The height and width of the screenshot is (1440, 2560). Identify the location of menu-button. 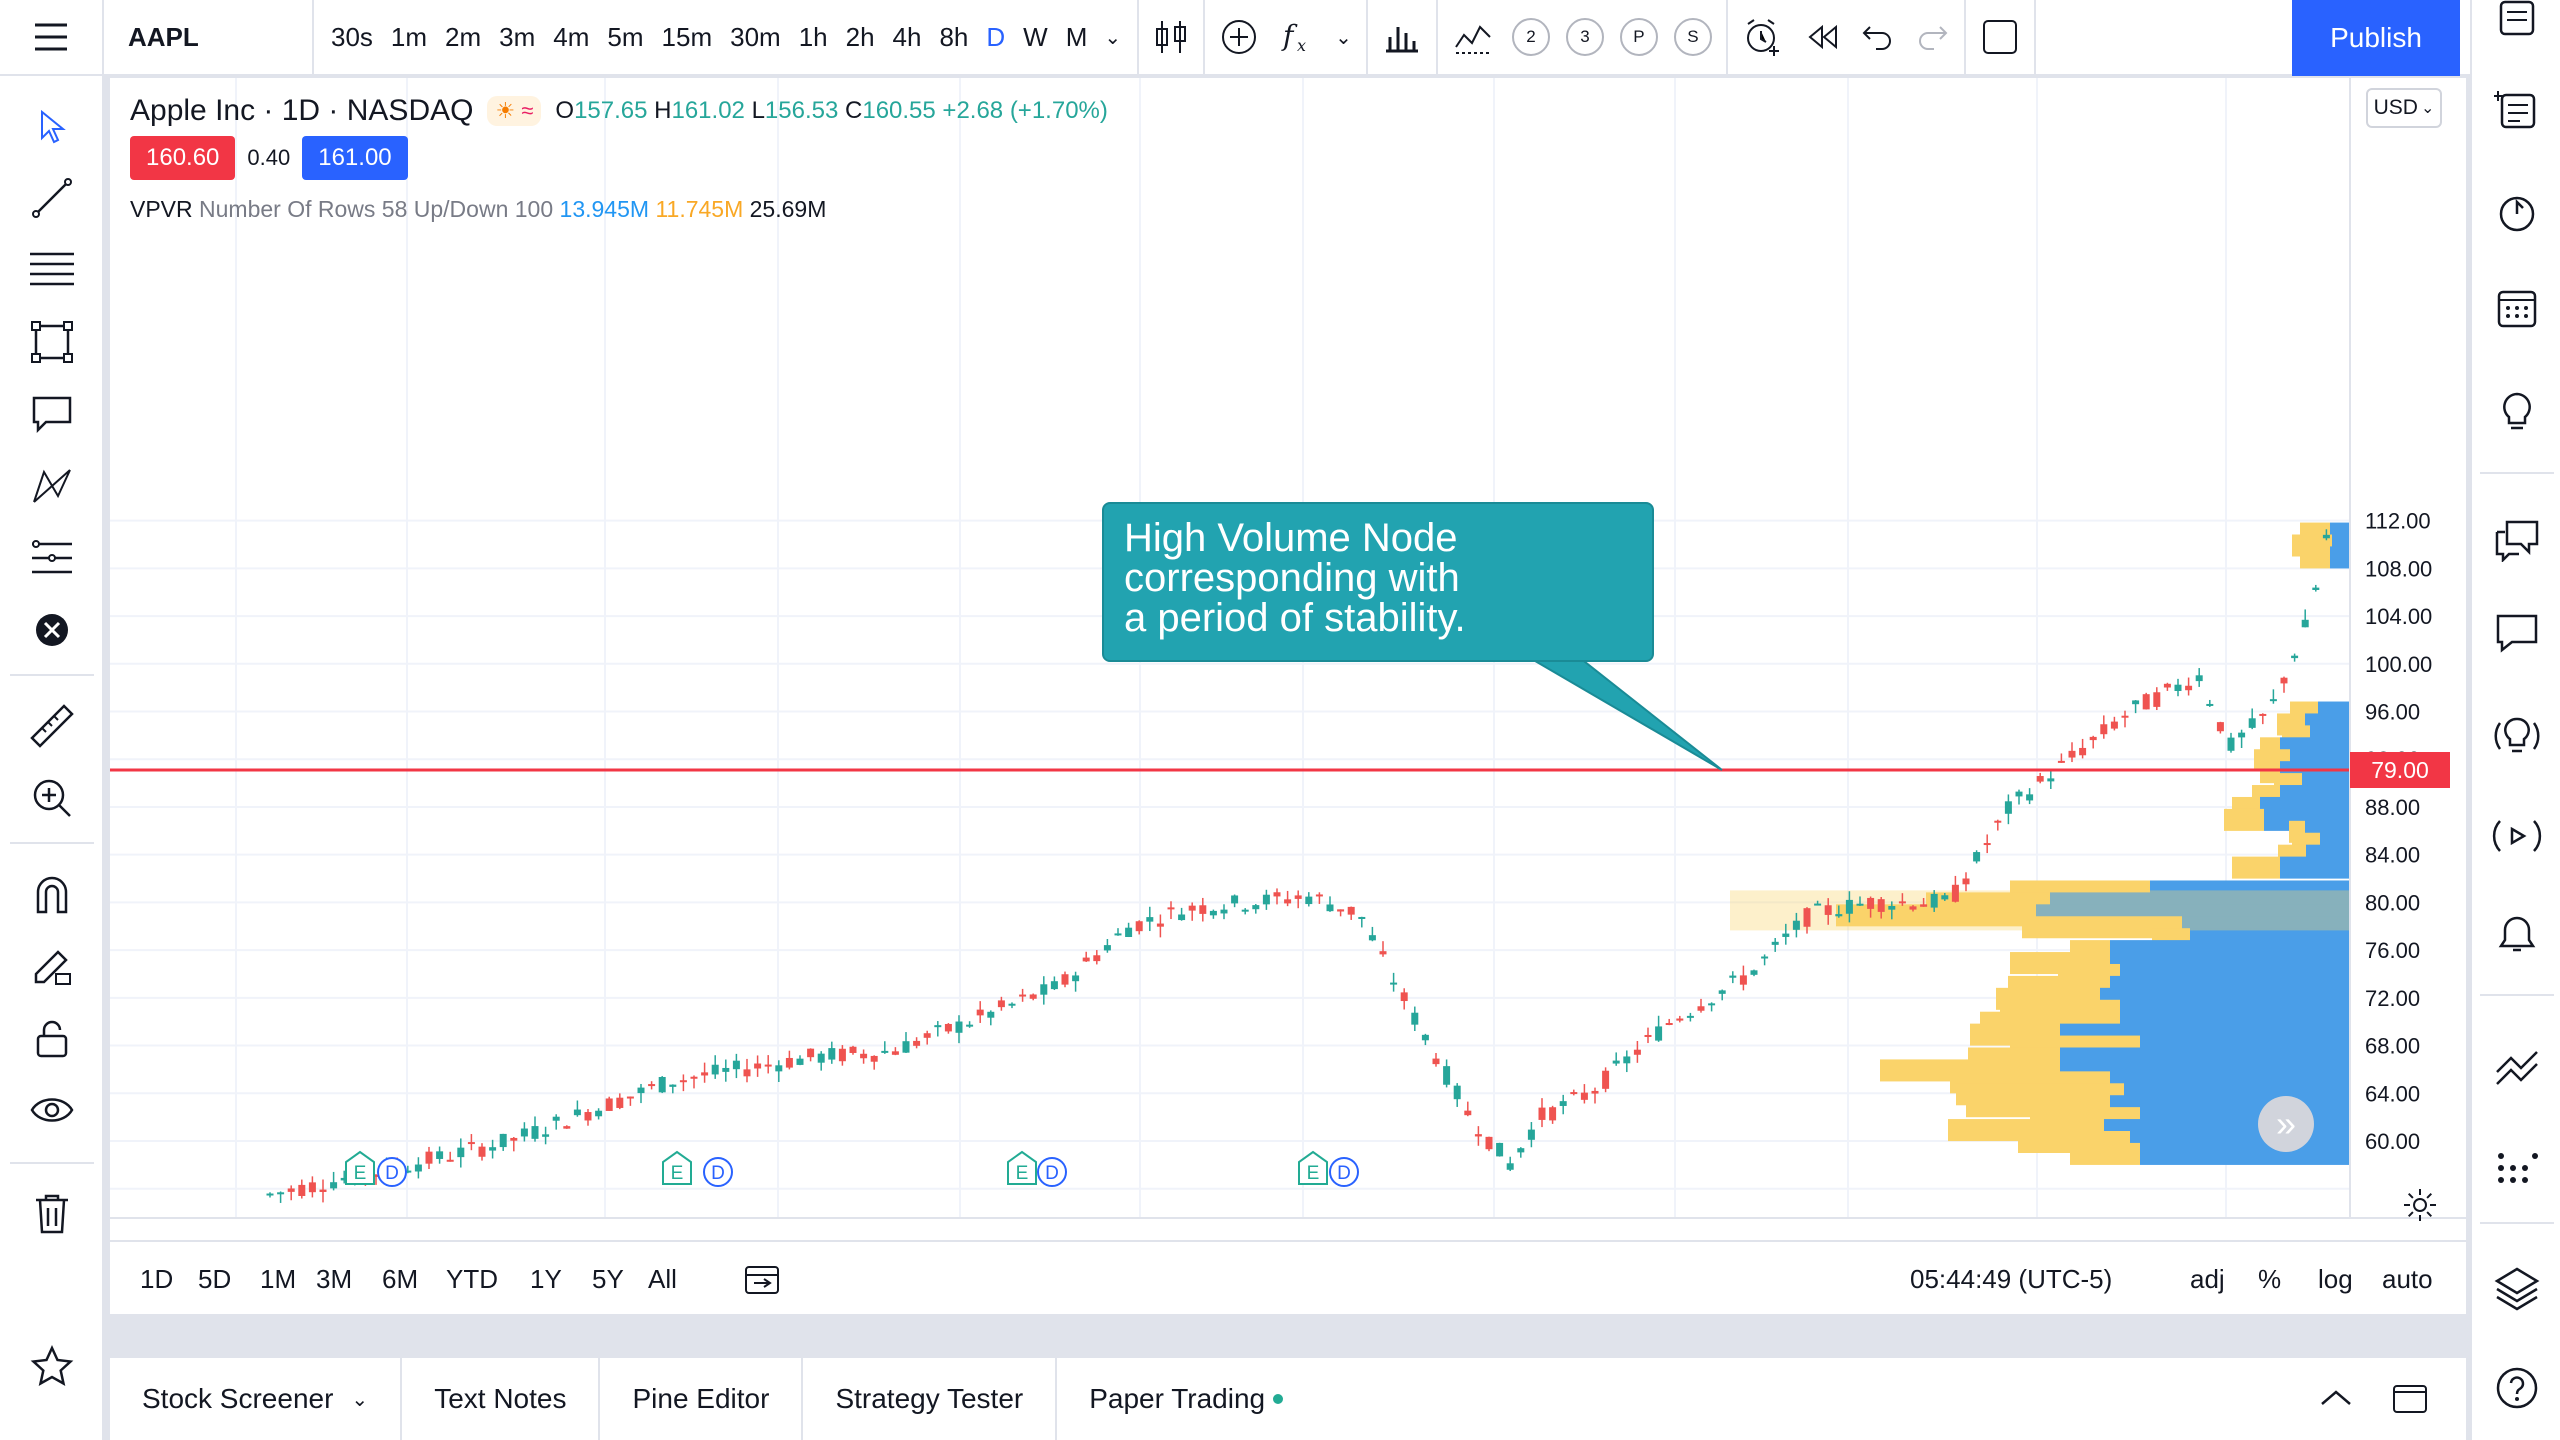
(52, 37).